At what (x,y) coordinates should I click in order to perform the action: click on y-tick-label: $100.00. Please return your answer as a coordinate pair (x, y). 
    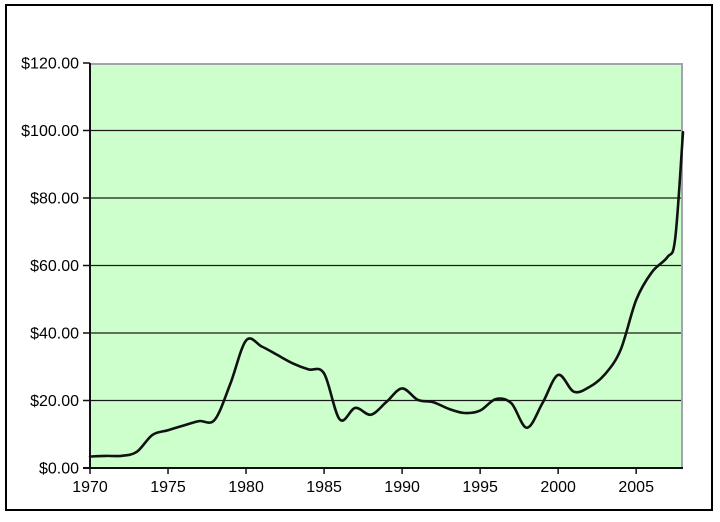
    Looking at the image, I should click on (50, 131).